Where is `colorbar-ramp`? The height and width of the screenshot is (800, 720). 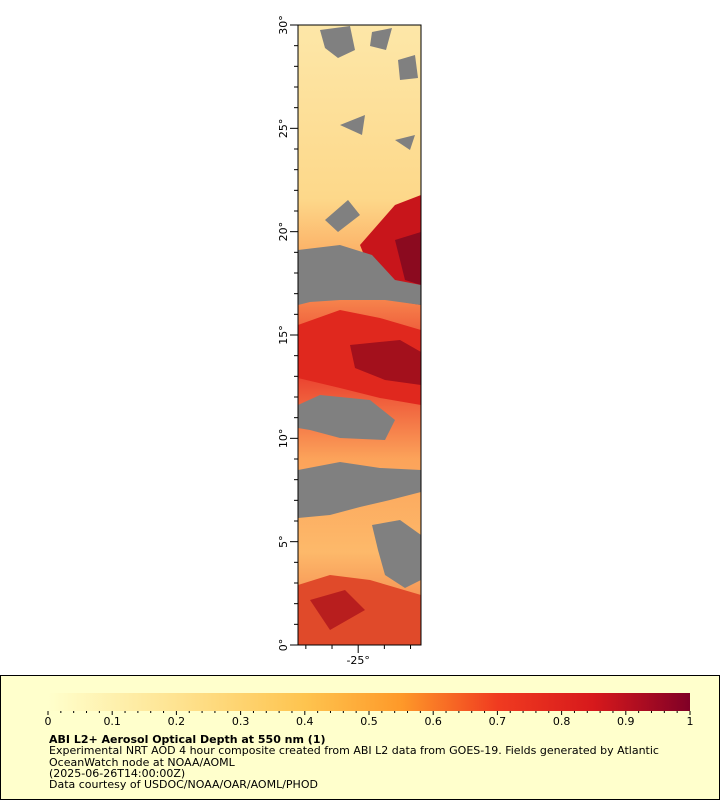
colorbar-ramp is located at coordinates (369, 702).